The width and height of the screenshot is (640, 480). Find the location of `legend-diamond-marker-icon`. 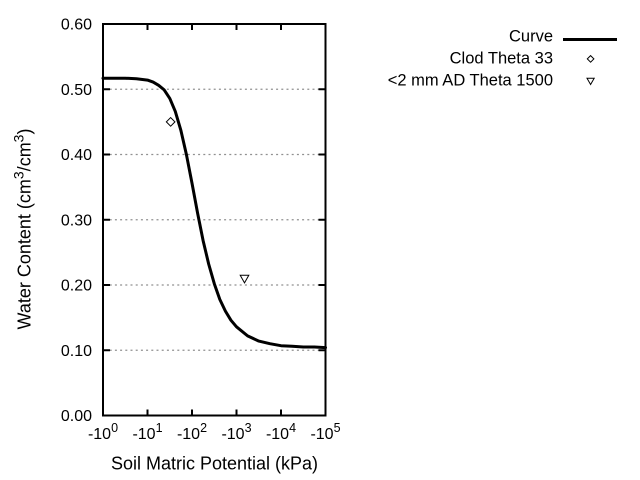

legend-diamond-marker-icon is located at coordinates (590, 58).